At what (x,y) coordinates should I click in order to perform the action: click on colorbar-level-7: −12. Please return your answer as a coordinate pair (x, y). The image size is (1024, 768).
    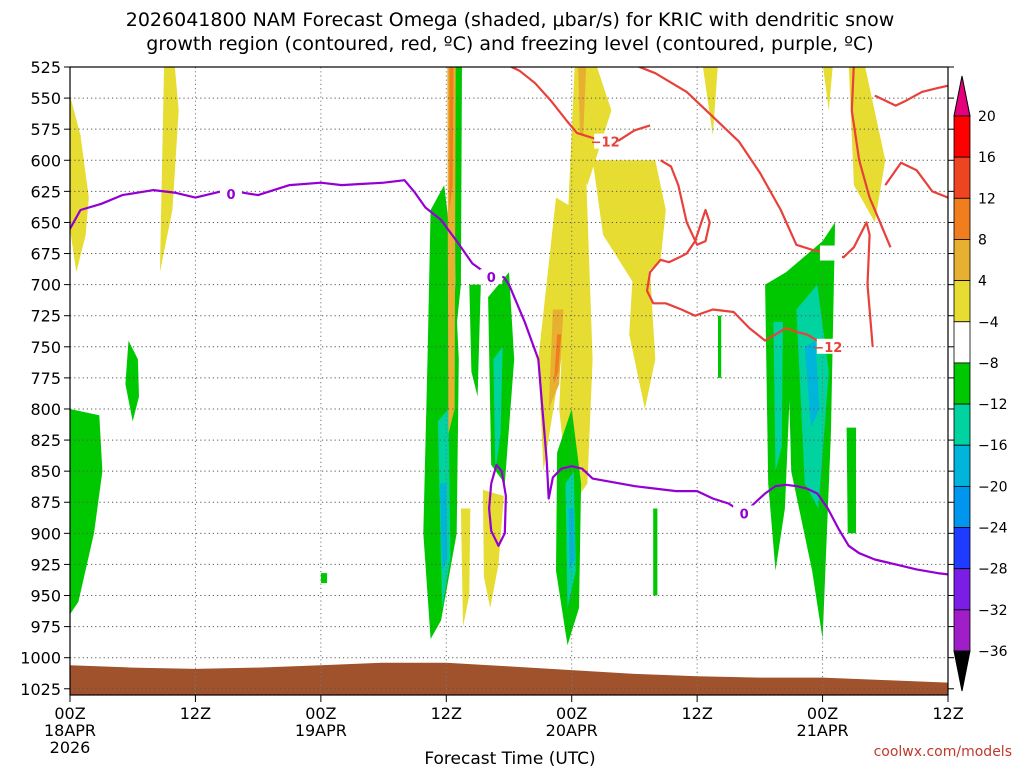
    Looking at the image, I should click on (993, 405).